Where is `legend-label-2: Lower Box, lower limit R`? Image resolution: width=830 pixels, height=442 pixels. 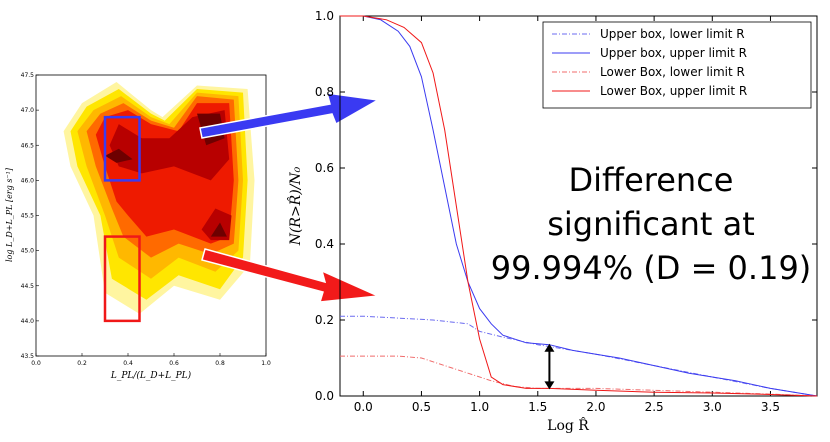 legend-label-2: Lower Box, lower limit R is located at coordinates (672, 72).